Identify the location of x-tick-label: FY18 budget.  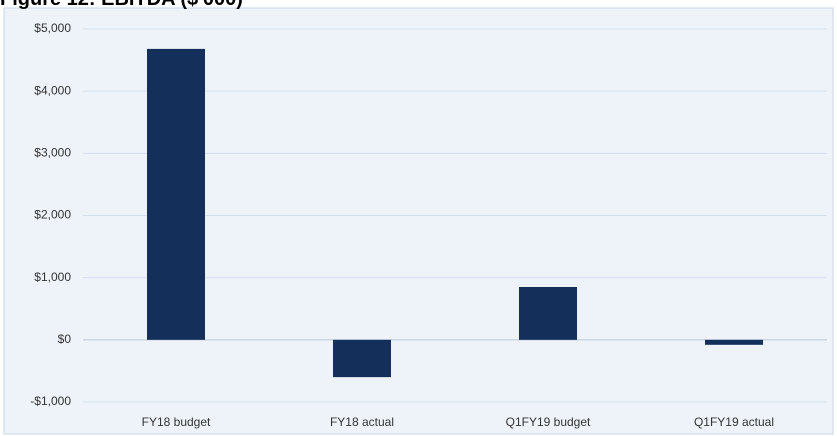
(176, 422).